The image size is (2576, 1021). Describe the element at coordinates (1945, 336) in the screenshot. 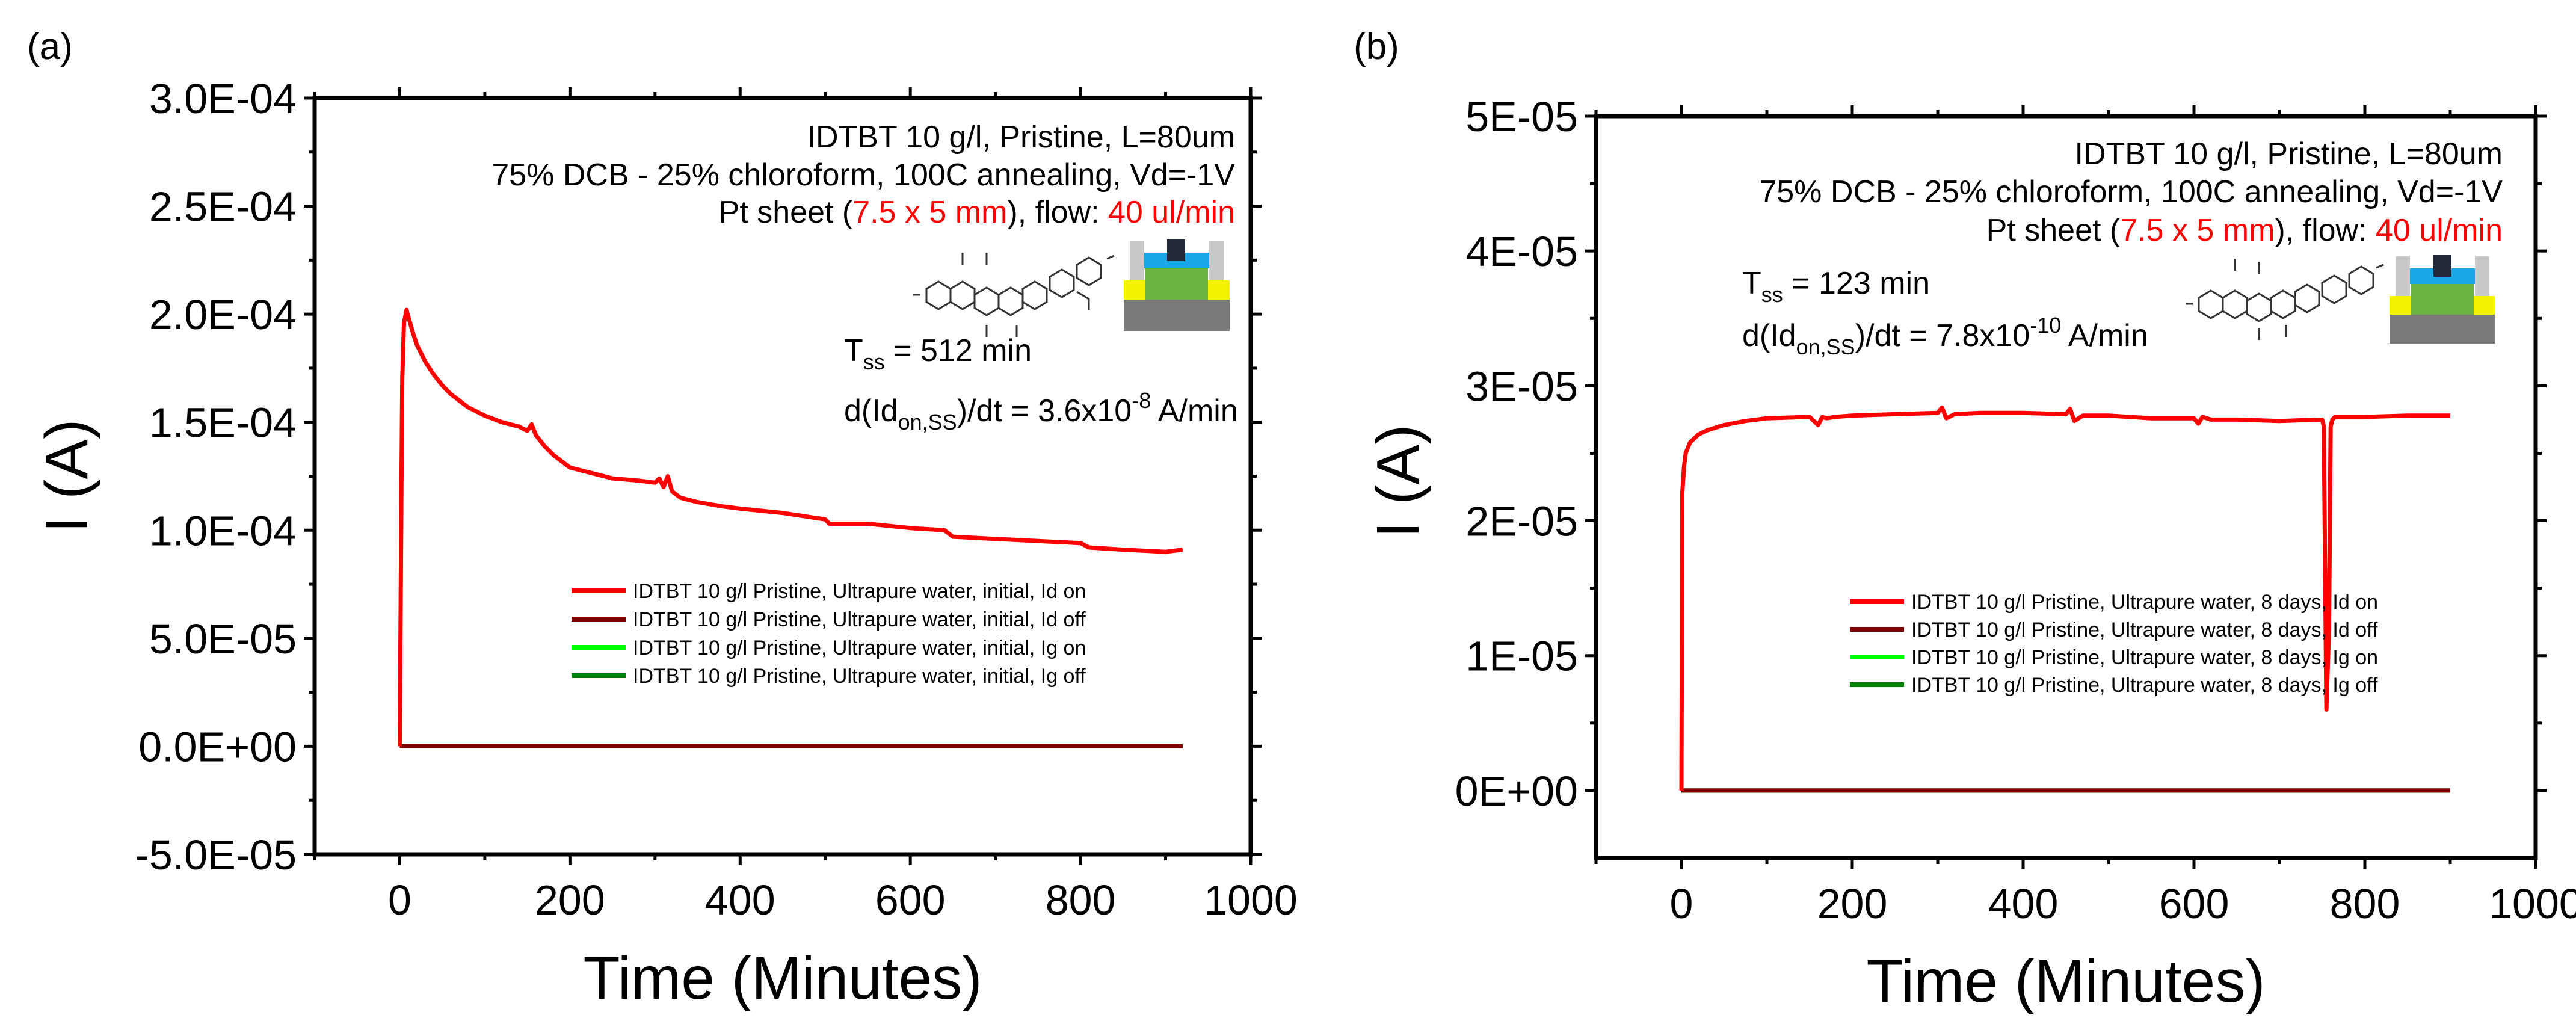

I see `drift-rate: d(Idon,SS)/dt = 7.8x10-10 A/min` at that location.